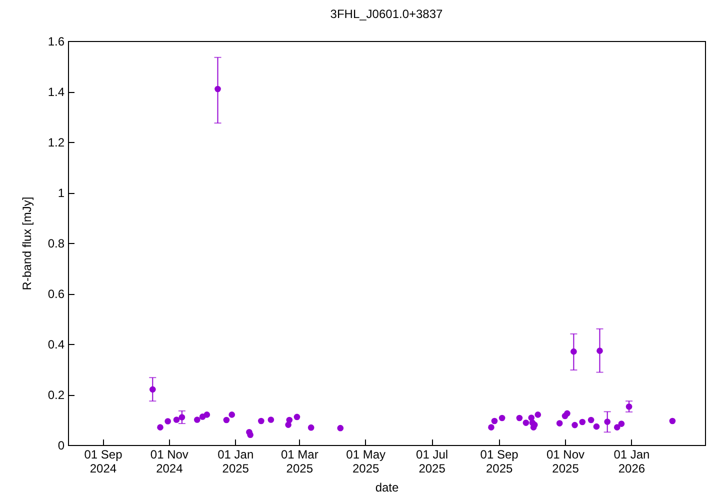 This screenshot has width=720, height=504. What do you see at coordinates (387, 487) in the screenshot?
I see `x-axis-title: date` at bounding box center [387, 487].